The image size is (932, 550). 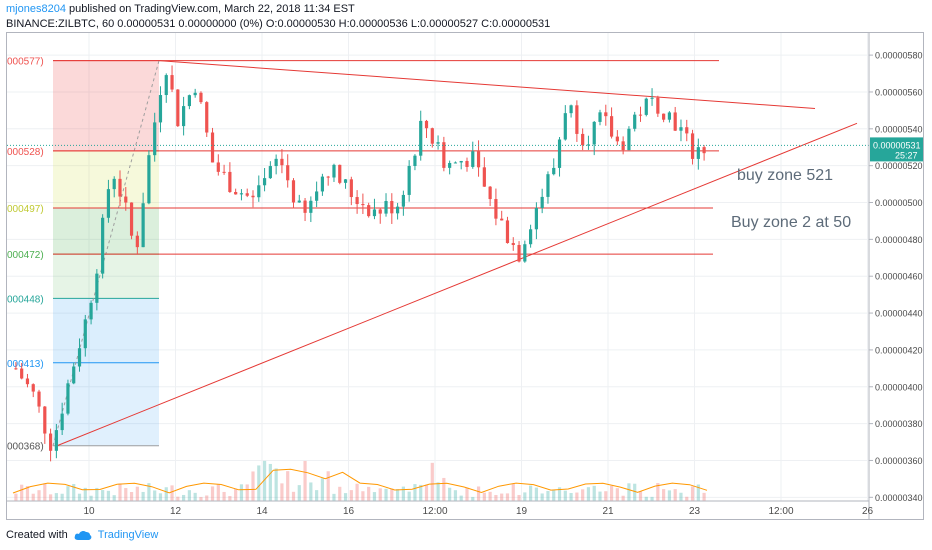 What do you see at coordinates (899, 461) in the screenshot?
I see `price-axis-label: 0.00000360` at bounding box center [899, 461].